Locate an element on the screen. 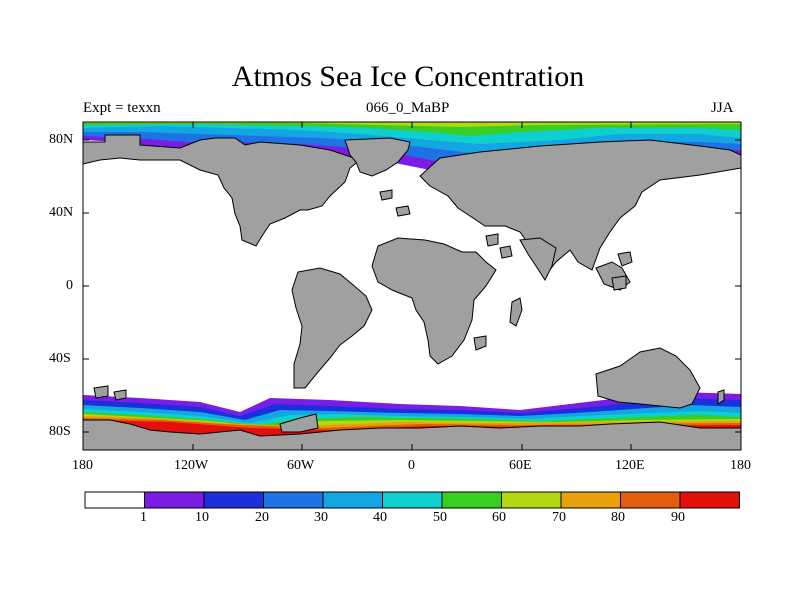  map-title: Atmos Sea Ice Concentration is located at coordinates (408, 76).